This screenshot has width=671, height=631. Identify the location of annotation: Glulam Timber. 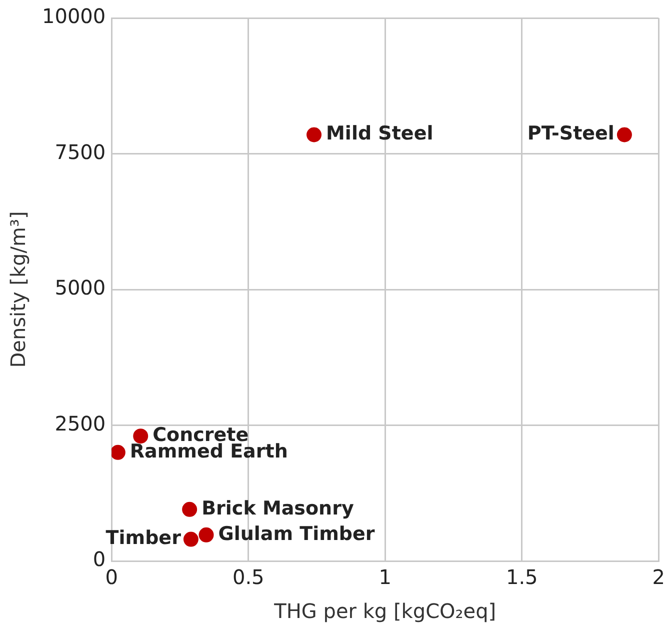
(297, 533).